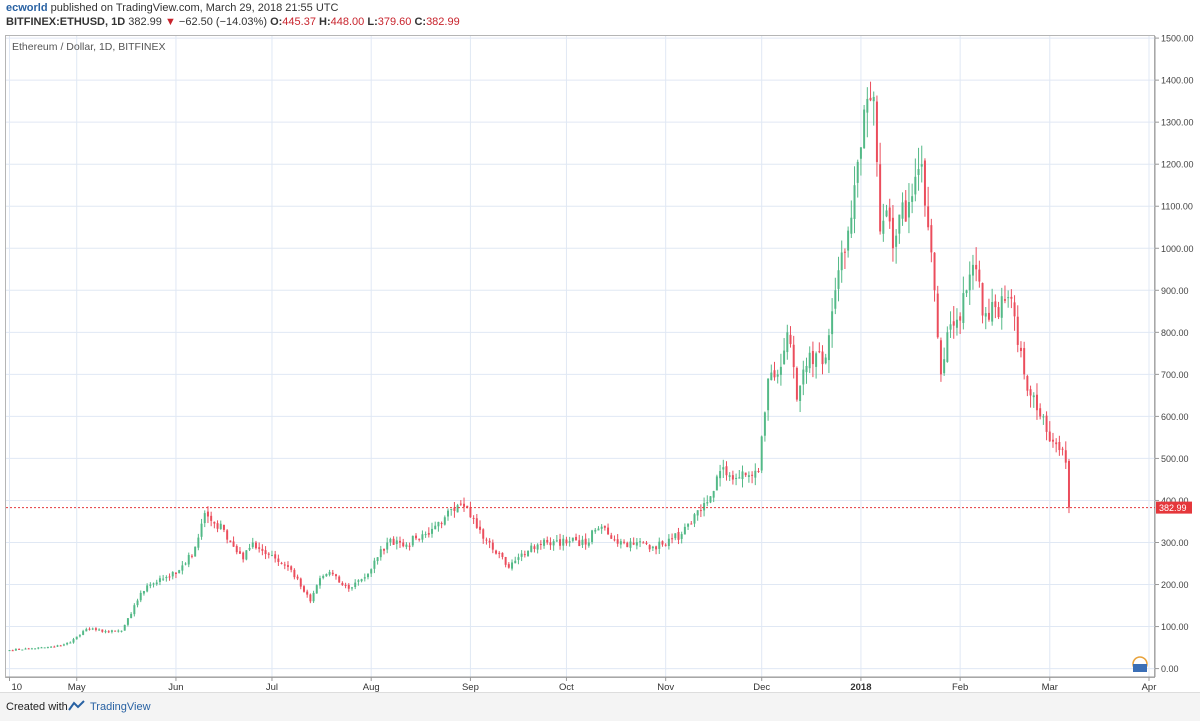 The image size is (1200, 721). I want to click on y-tick-label: 1100.00, so click(1177, 207).